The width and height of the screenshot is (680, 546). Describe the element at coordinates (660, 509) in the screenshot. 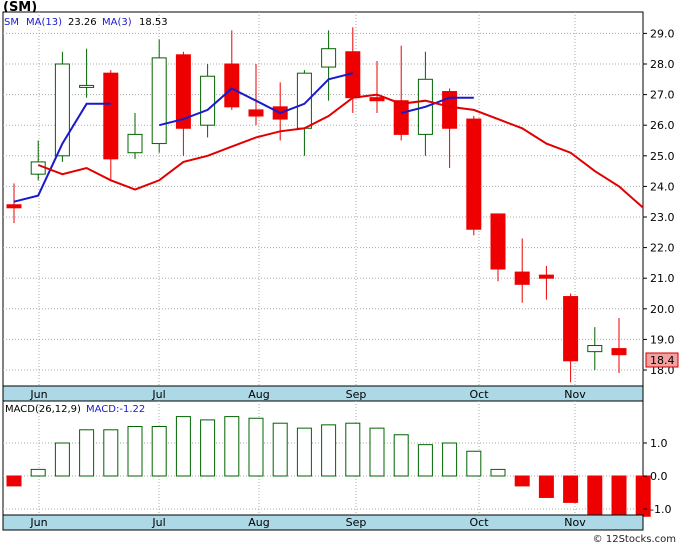

I see `macd-y-tick-label: -1.0` at that location.